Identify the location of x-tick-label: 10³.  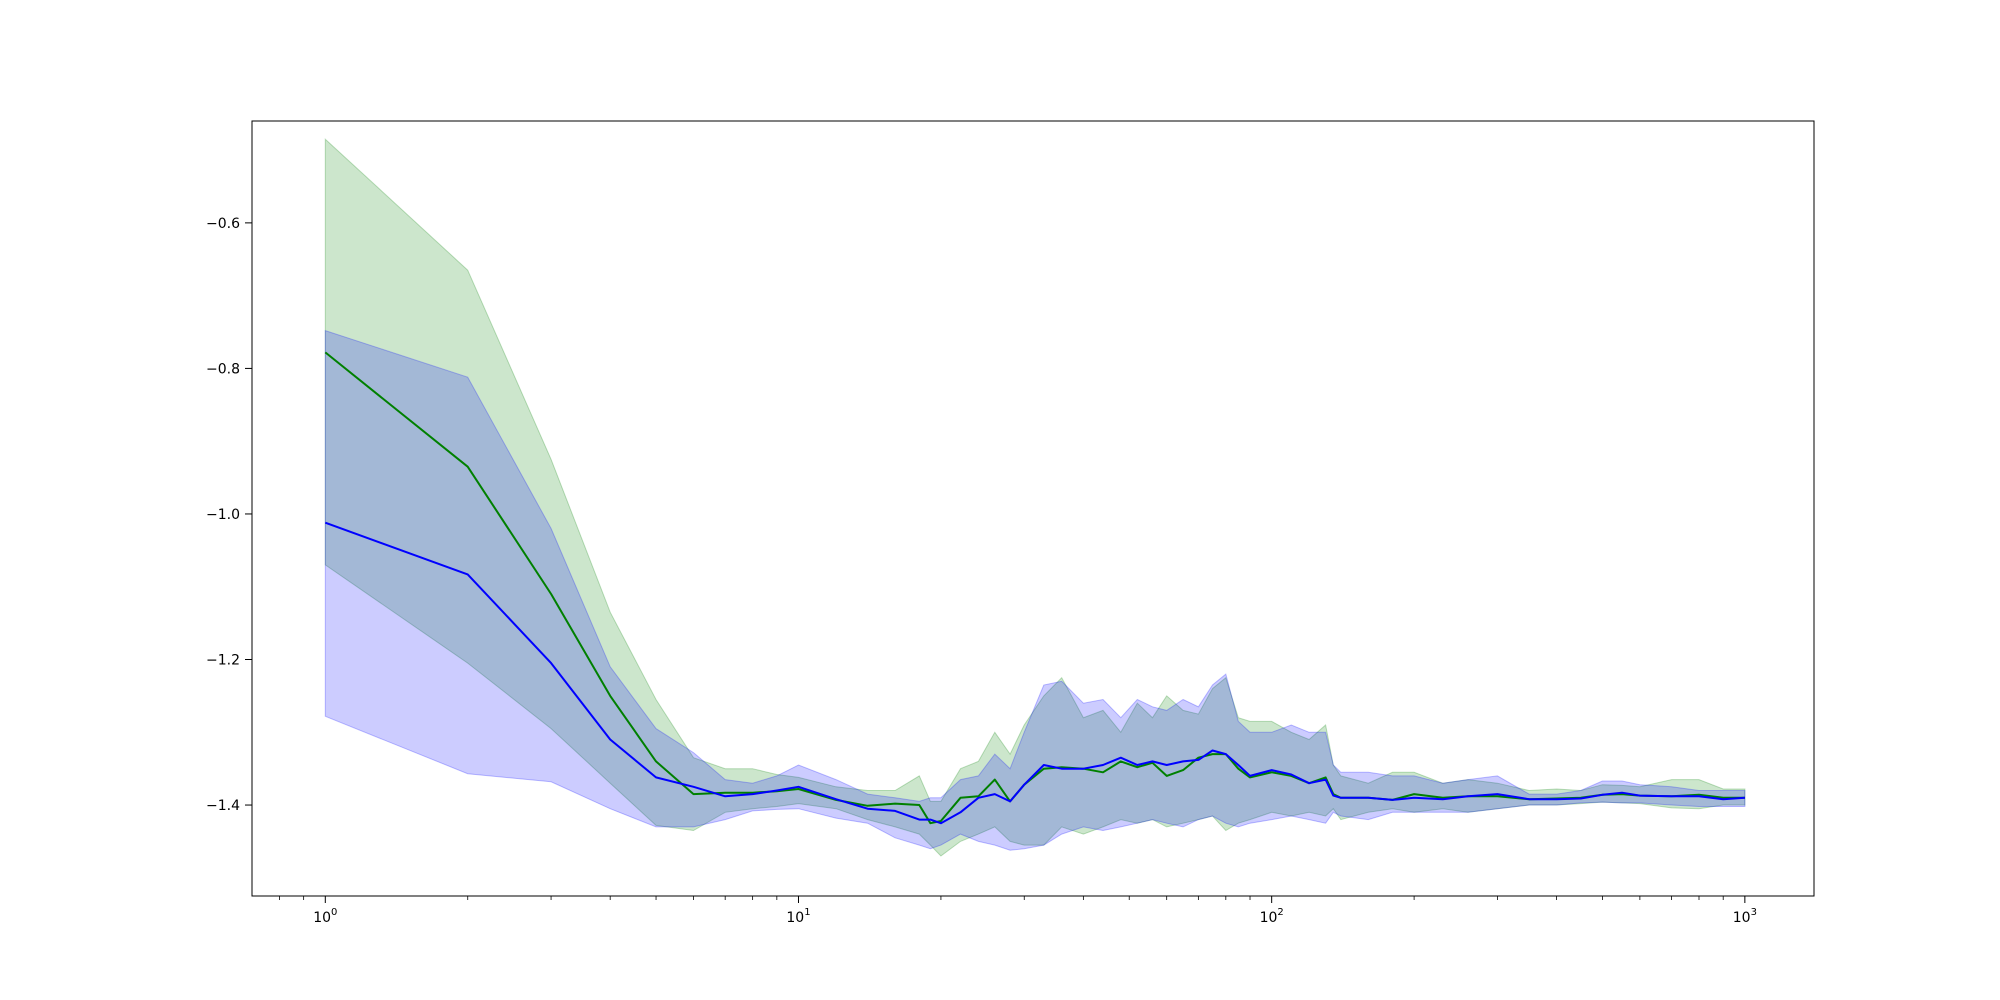
(1745, 916).